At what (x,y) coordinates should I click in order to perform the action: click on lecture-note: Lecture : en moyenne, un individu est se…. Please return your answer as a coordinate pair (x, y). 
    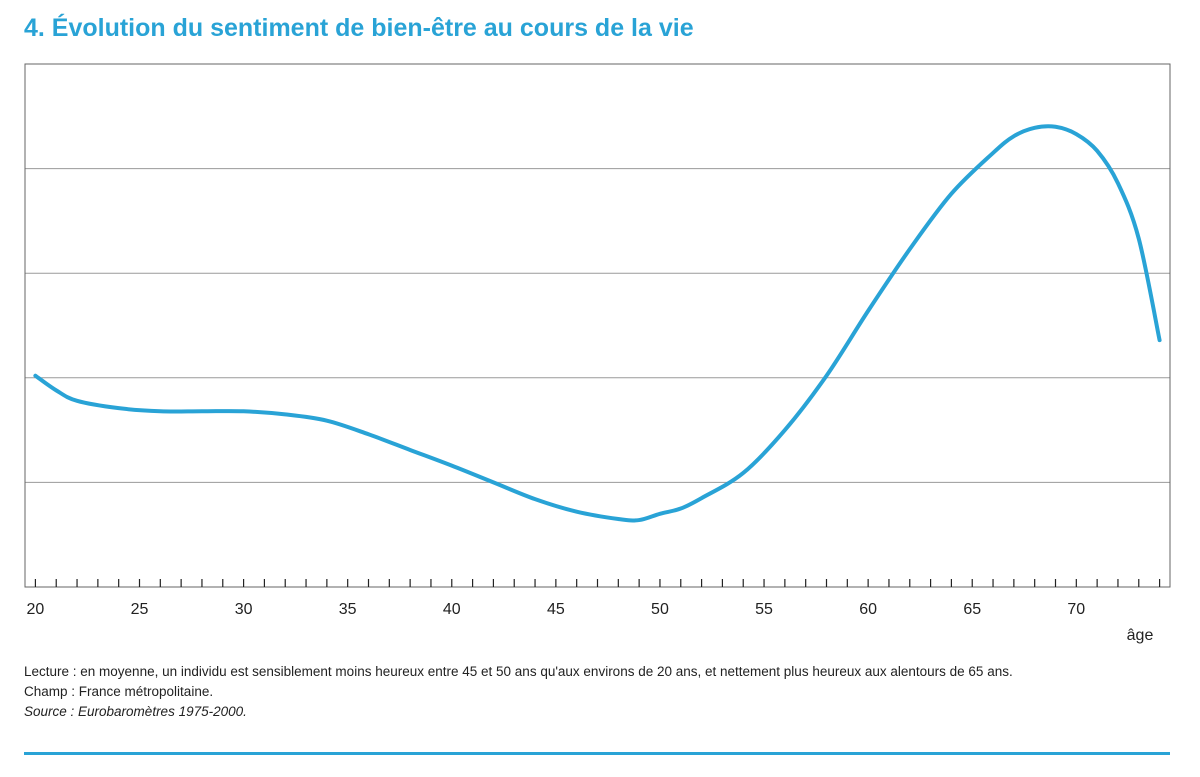
    Looking at the image, I should click on (518, 671).